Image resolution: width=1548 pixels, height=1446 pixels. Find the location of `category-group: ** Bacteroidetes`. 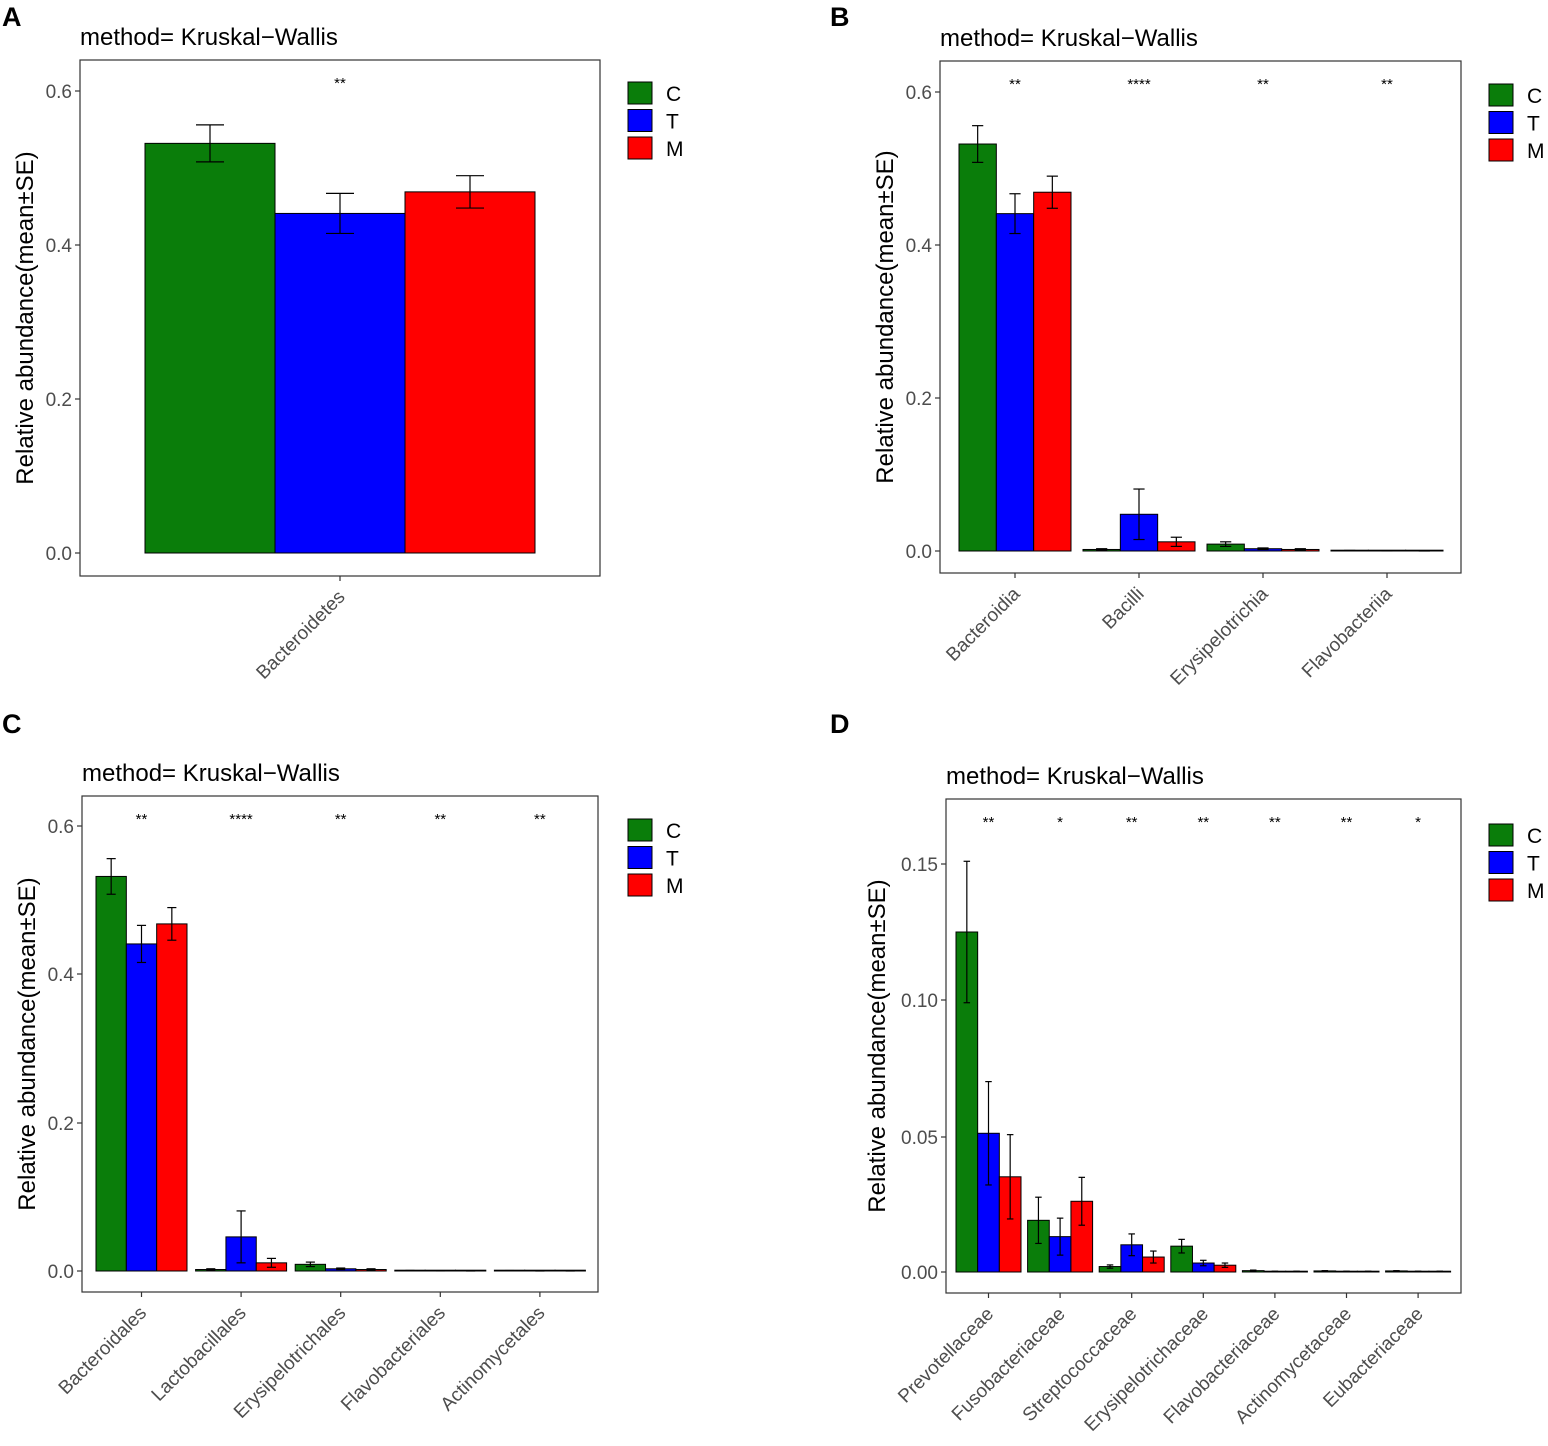

category-group: ** Bacteroidetes is located at coordinates (340, 379).